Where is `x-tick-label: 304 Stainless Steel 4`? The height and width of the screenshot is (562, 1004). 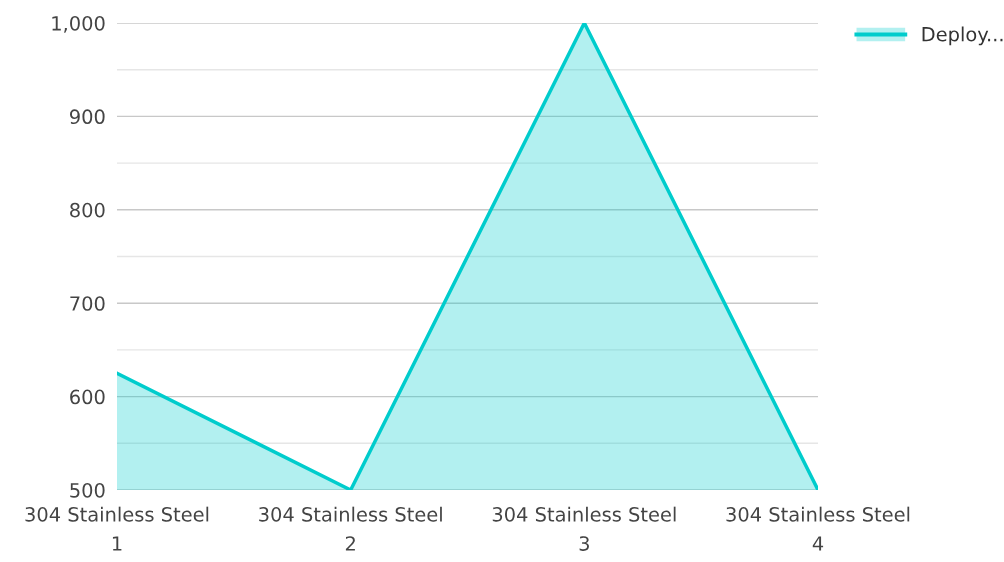
x-tick-label: 304 Stainless Steel 4 is located at coordinates (818, 528).